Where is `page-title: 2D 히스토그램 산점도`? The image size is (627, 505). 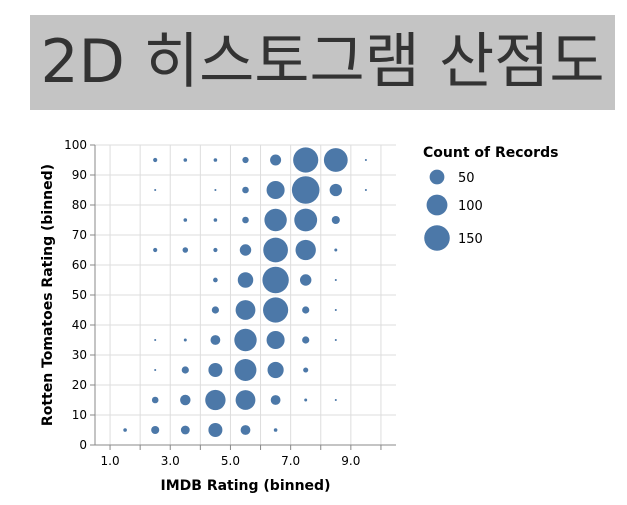
page-title: 2D 히스토그램 산점도 is located at coordinates (322, 62).